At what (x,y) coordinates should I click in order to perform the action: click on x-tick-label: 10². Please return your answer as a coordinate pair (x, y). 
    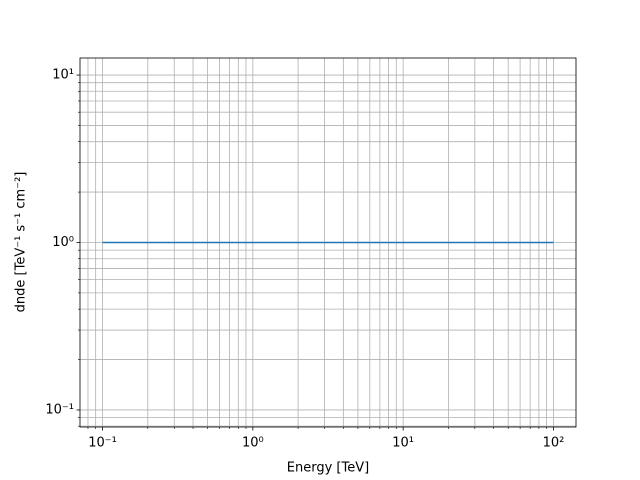
    Looking at the image, I should click on (554, 443).